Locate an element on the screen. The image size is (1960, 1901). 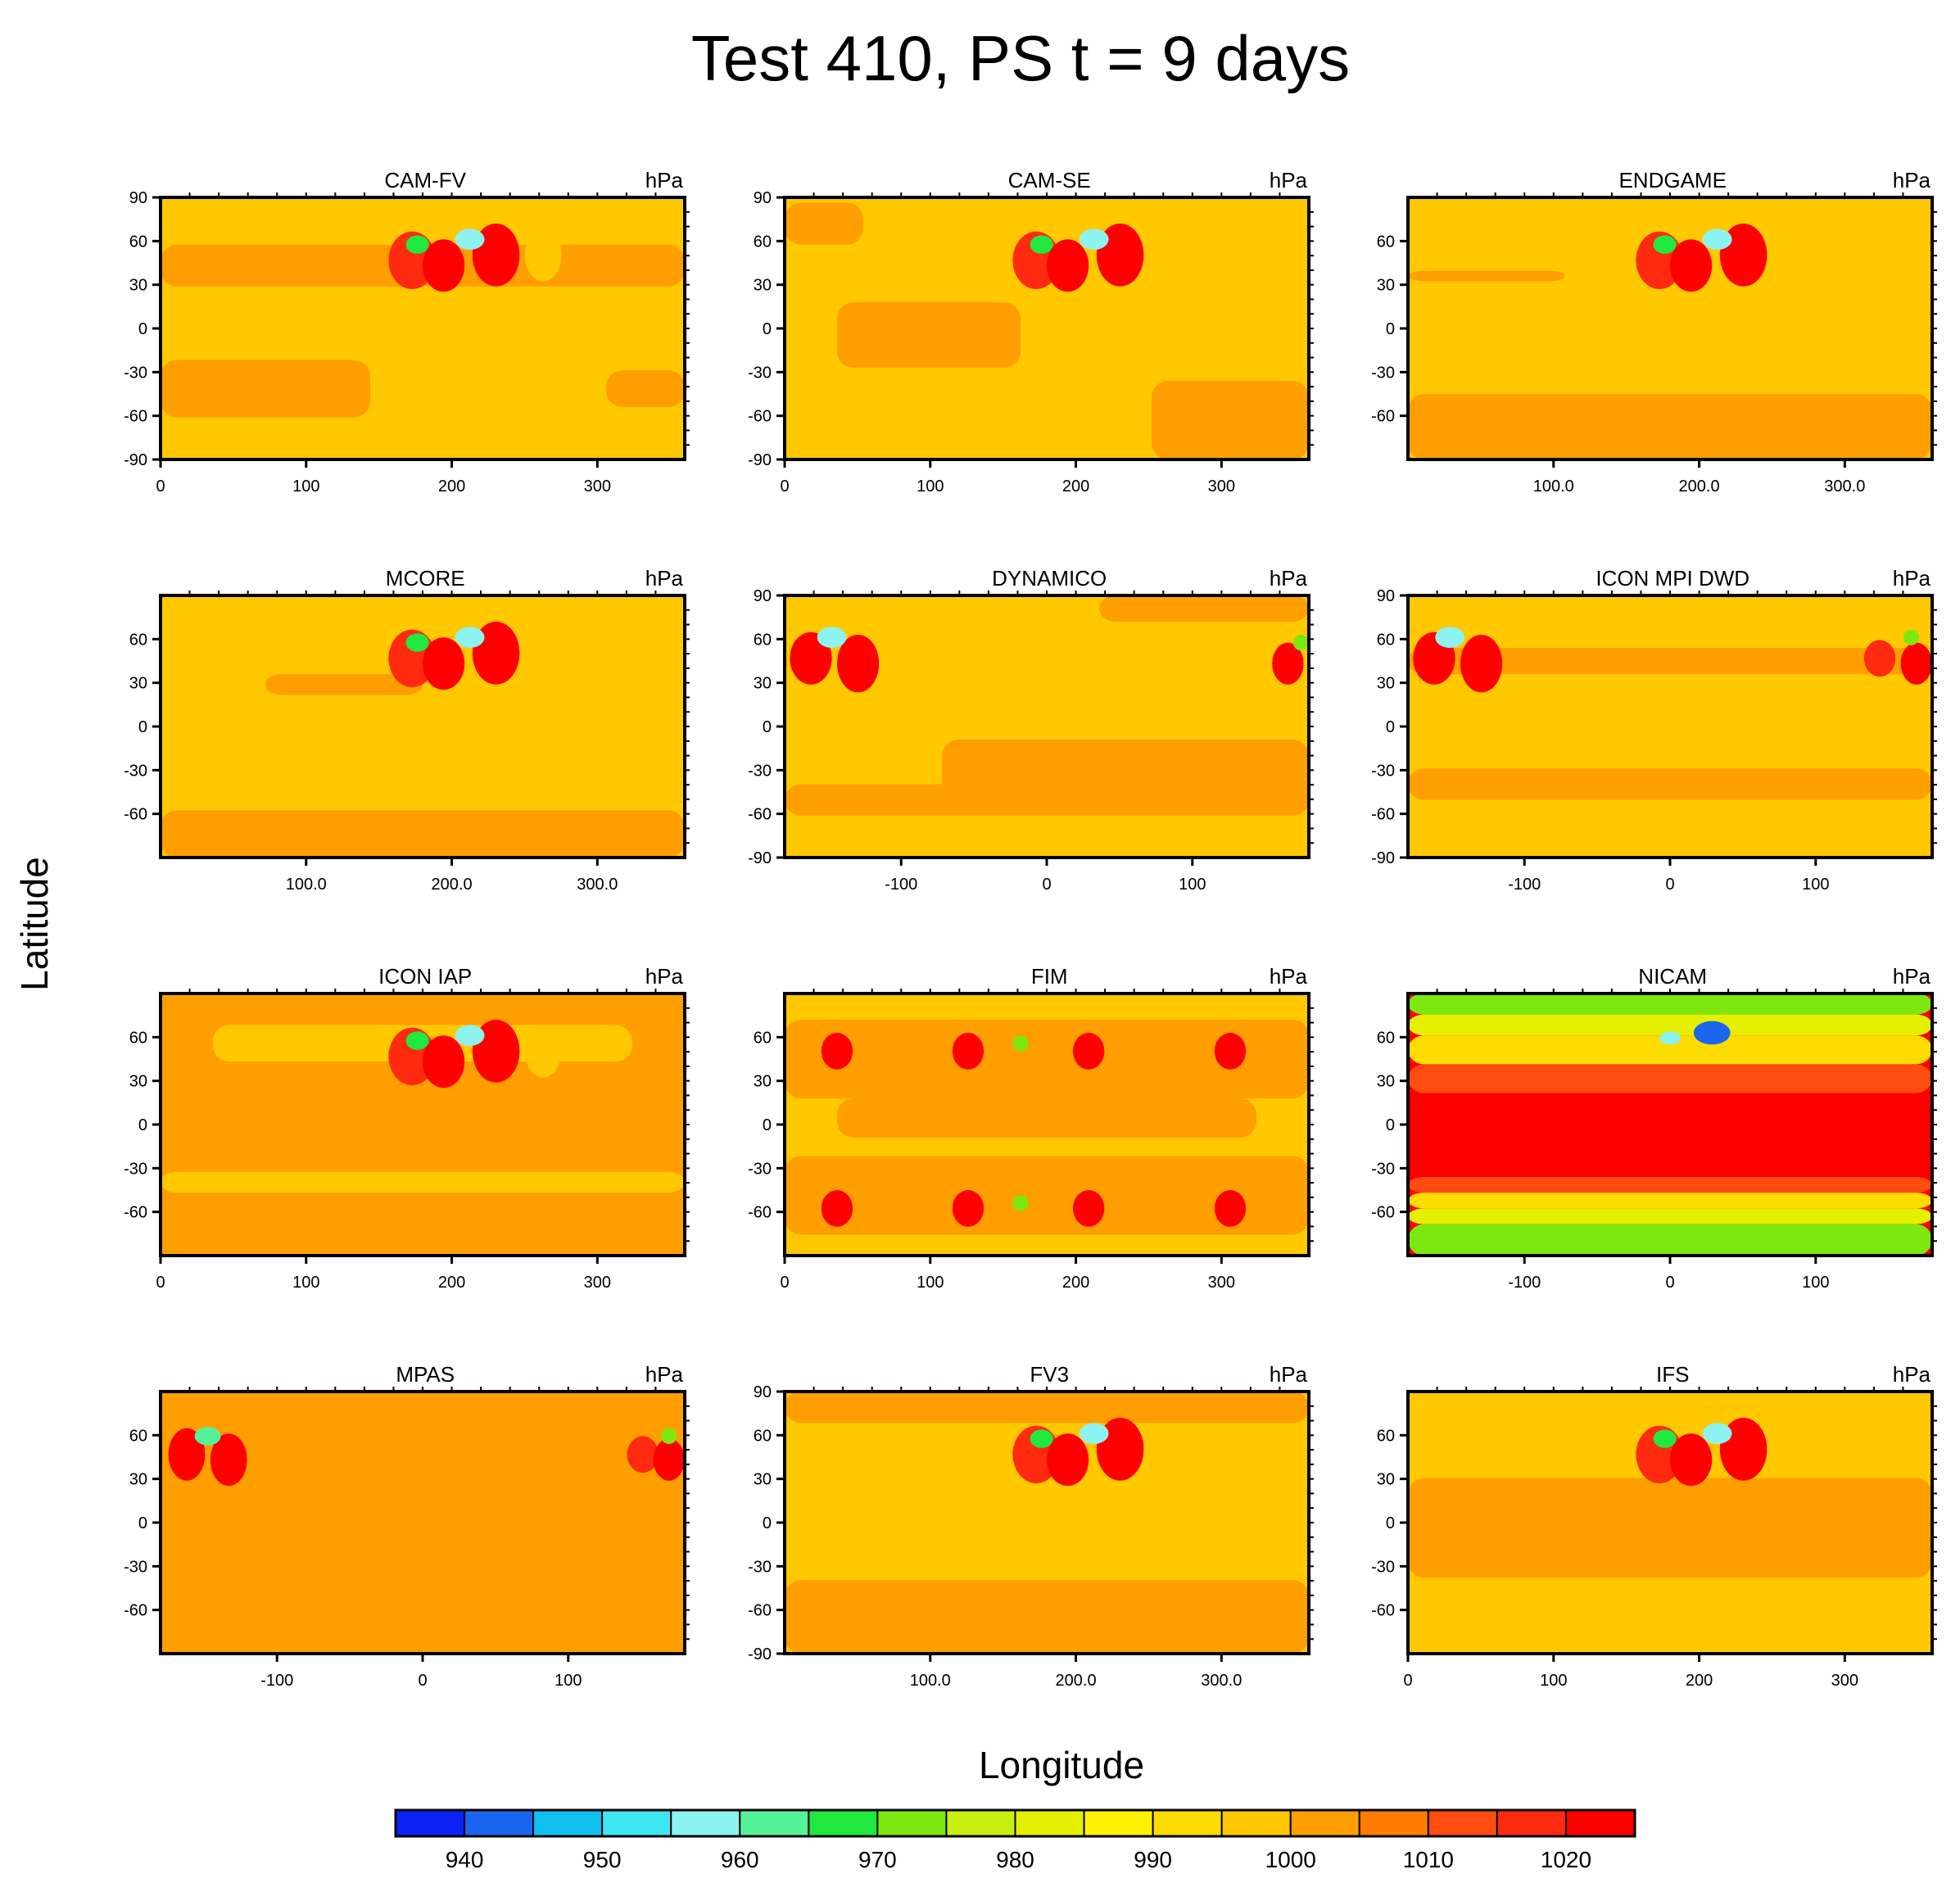
colorbar-label: 1020 is located at coordinates (1566, 1860).